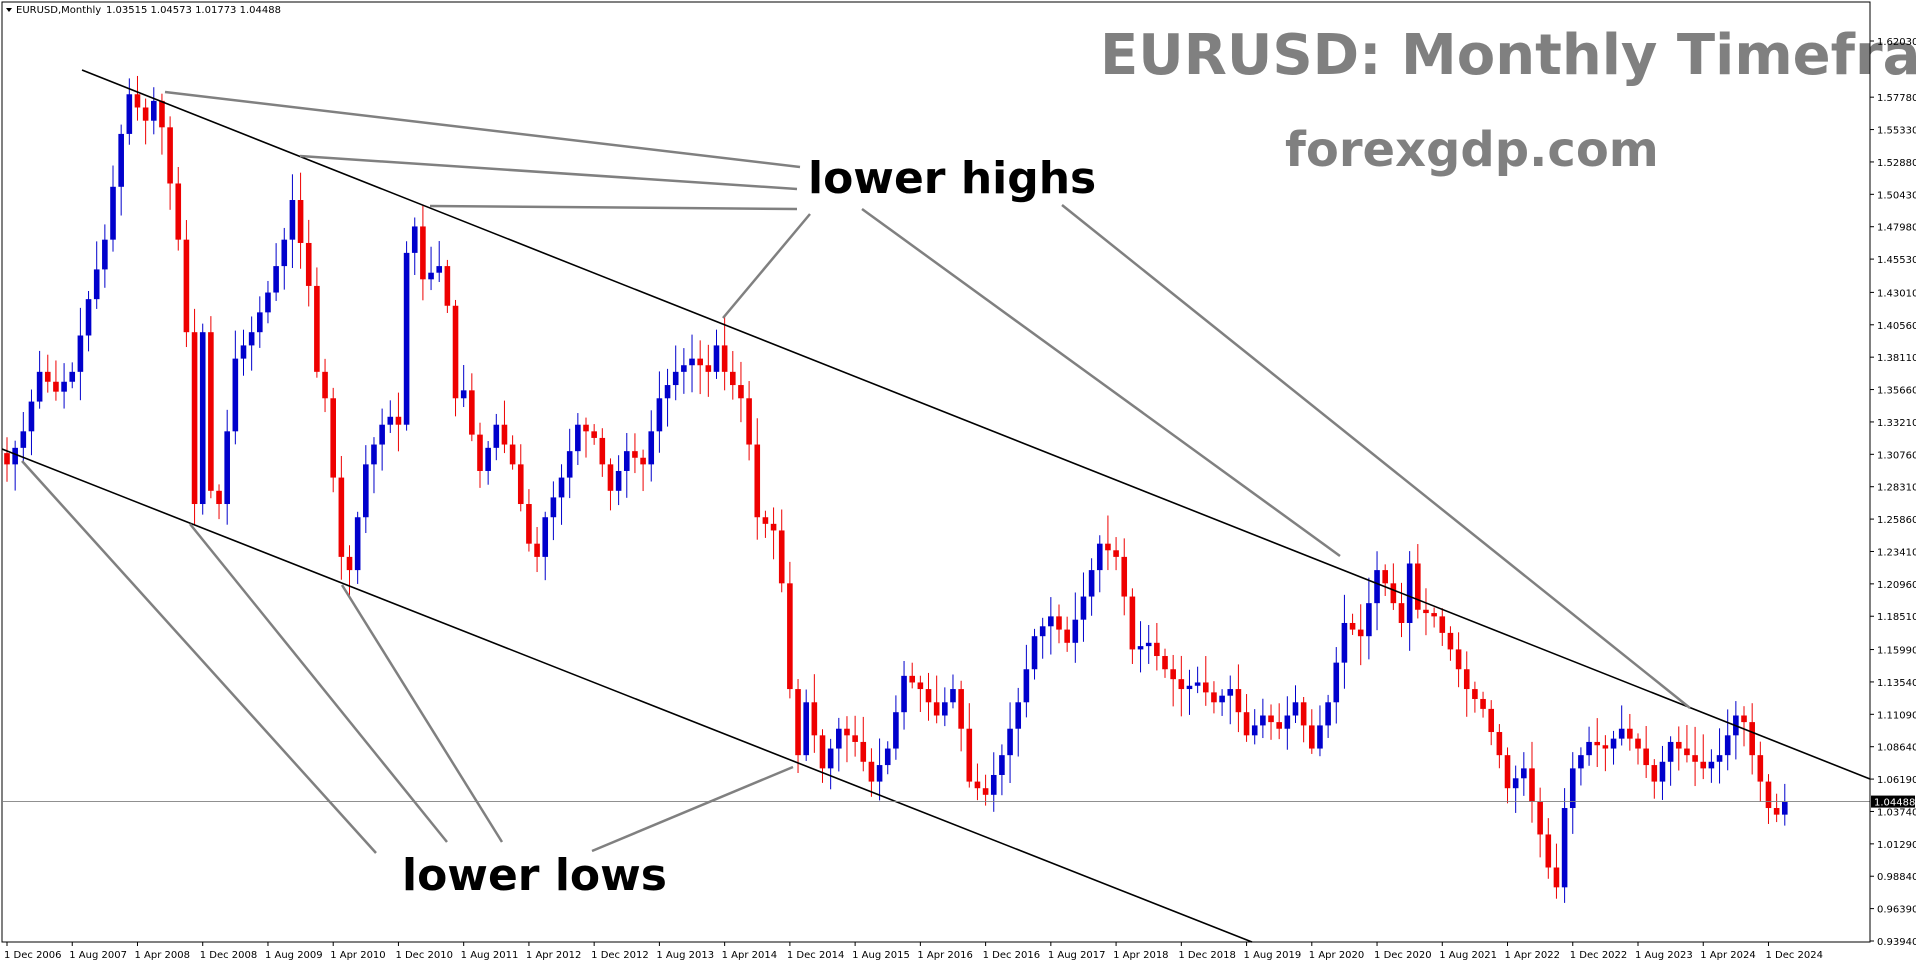 Image resolution: width=1916 pixels, height=964 pixels. Describe the element at coordinates (1893, 802) in the screenshot. I see `current-price-tag: 1.04488` at that location.